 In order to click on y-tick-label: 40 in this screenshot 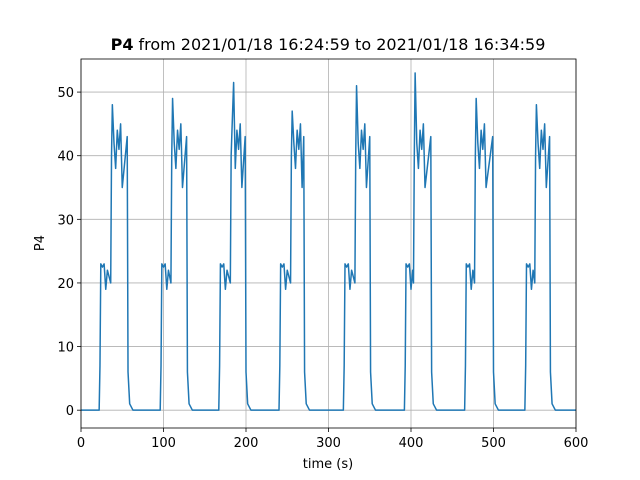, I will do `click(65, 157)`.